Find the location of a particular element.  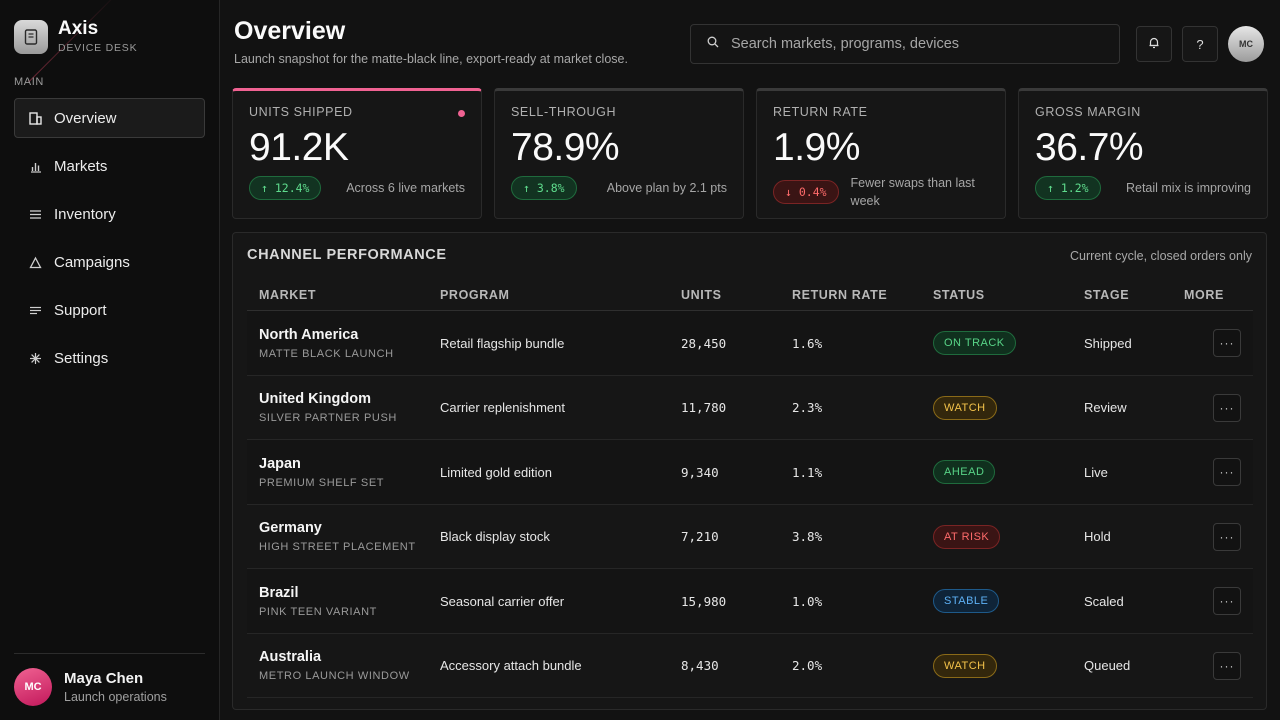

overview-icon is located at coordinates (35, 118).